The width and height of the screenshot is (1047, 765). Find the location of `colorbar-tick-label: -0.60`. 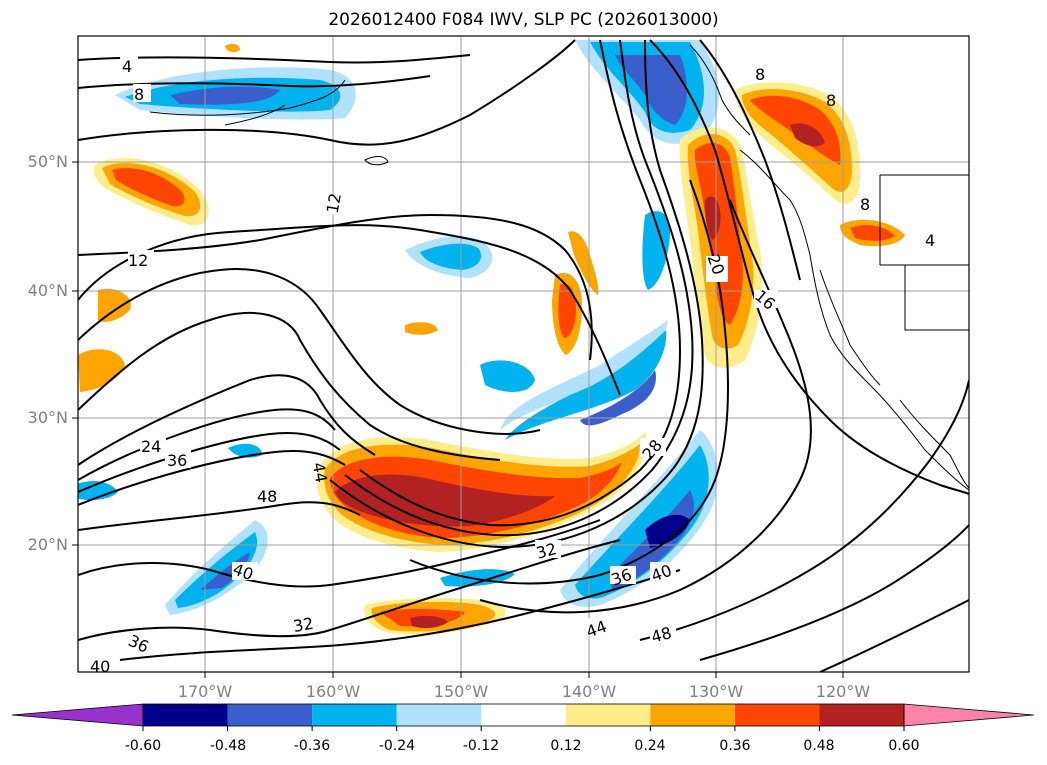

colorbar-tick-label: -0.60 is located at coordinates (143, 746).